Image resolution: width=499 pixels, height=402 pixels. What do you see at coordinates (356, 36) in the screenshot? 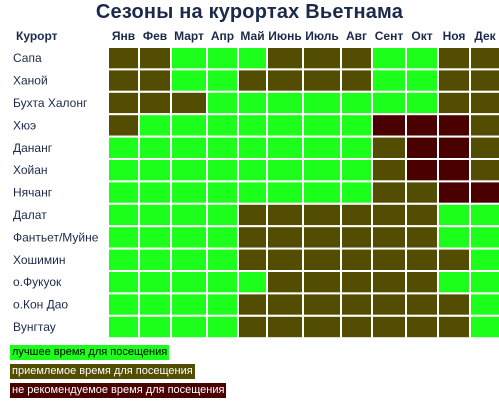
I see `month-header-8: Авг` at bounding box center [356, 36].